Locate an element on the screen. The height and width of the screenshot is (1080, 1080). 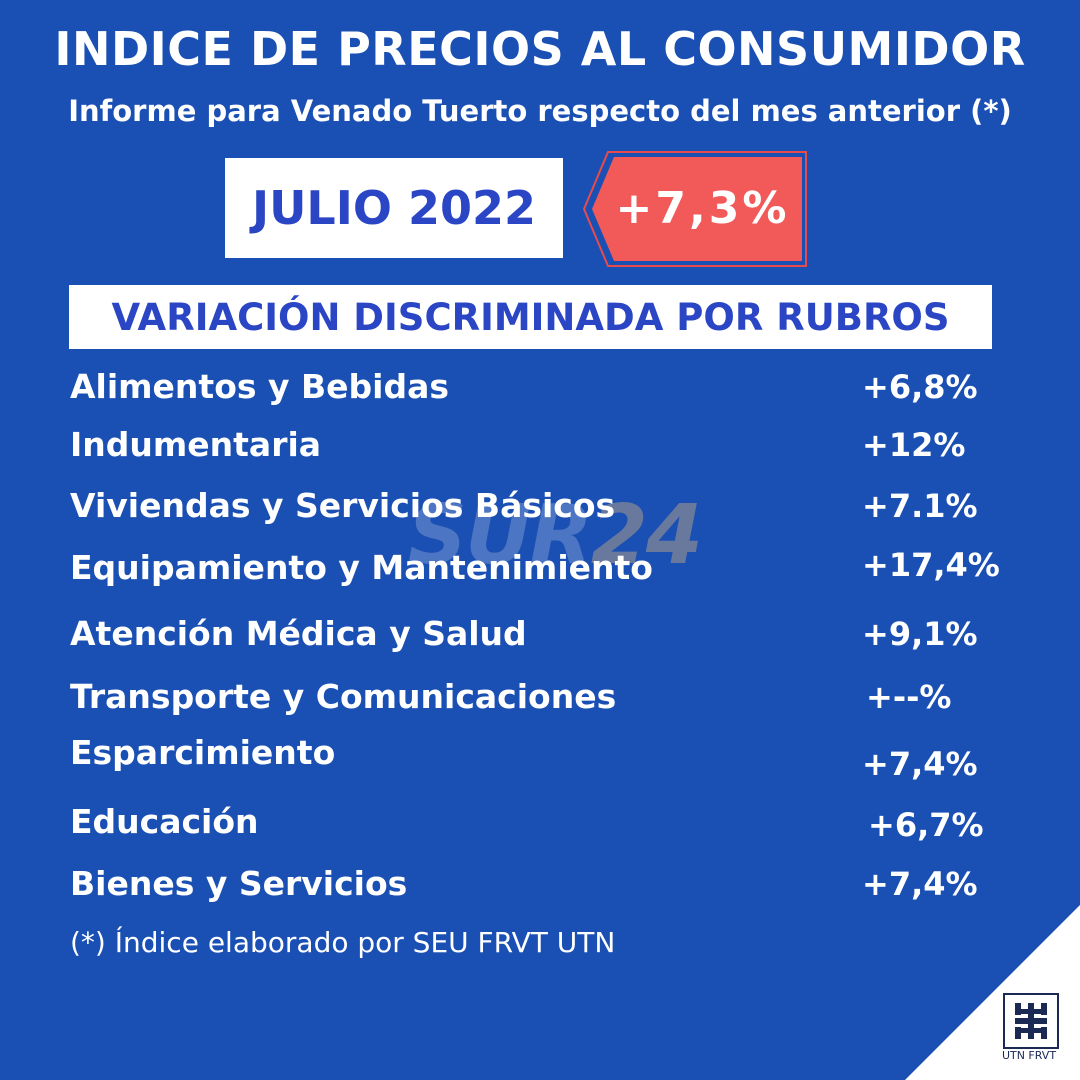
rate-badge is located at coordinates (694, 209).